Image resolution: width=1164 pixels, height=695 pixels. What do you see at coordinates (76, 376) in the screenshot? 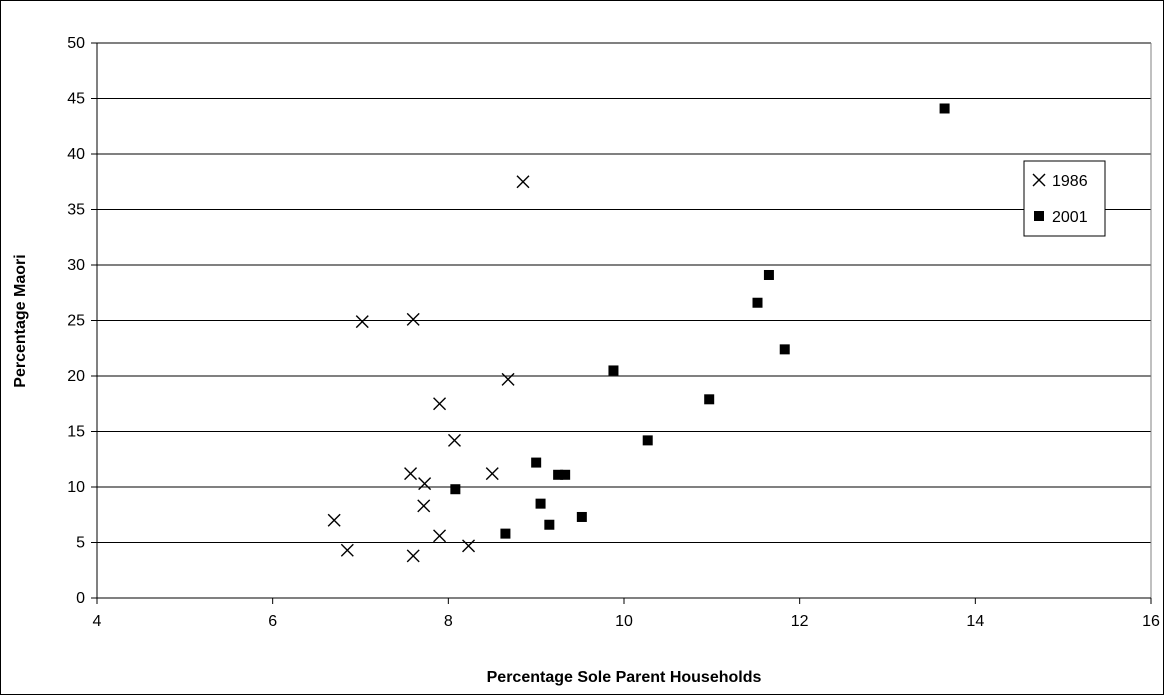
I see `y-tick-label-20: 20` at bounding box center [76, 376].